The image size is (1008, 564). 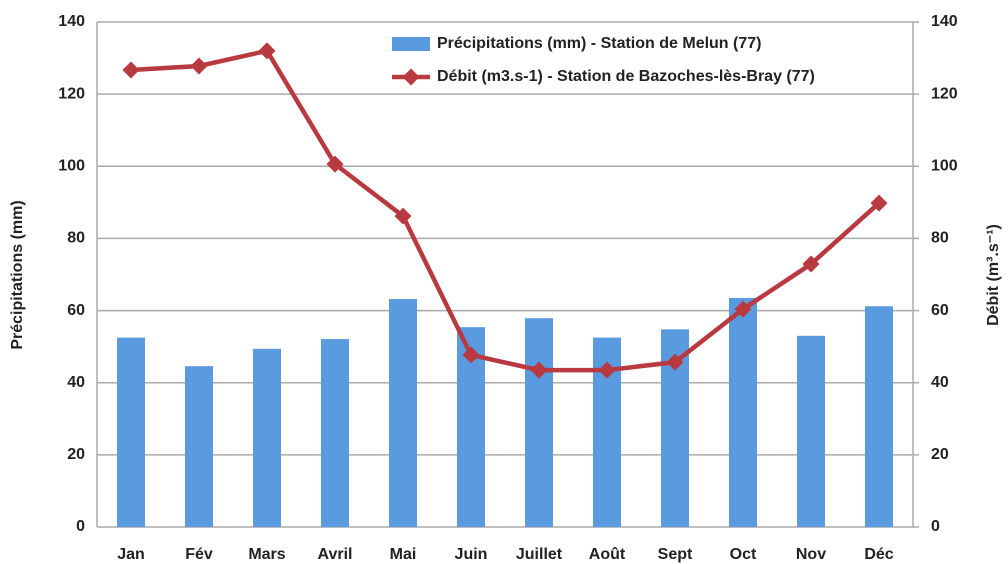 What do you see at coordinates (199, 554) in the screenshot?
I see `x-tick-label: Fév` at bounding box center [199, 554].